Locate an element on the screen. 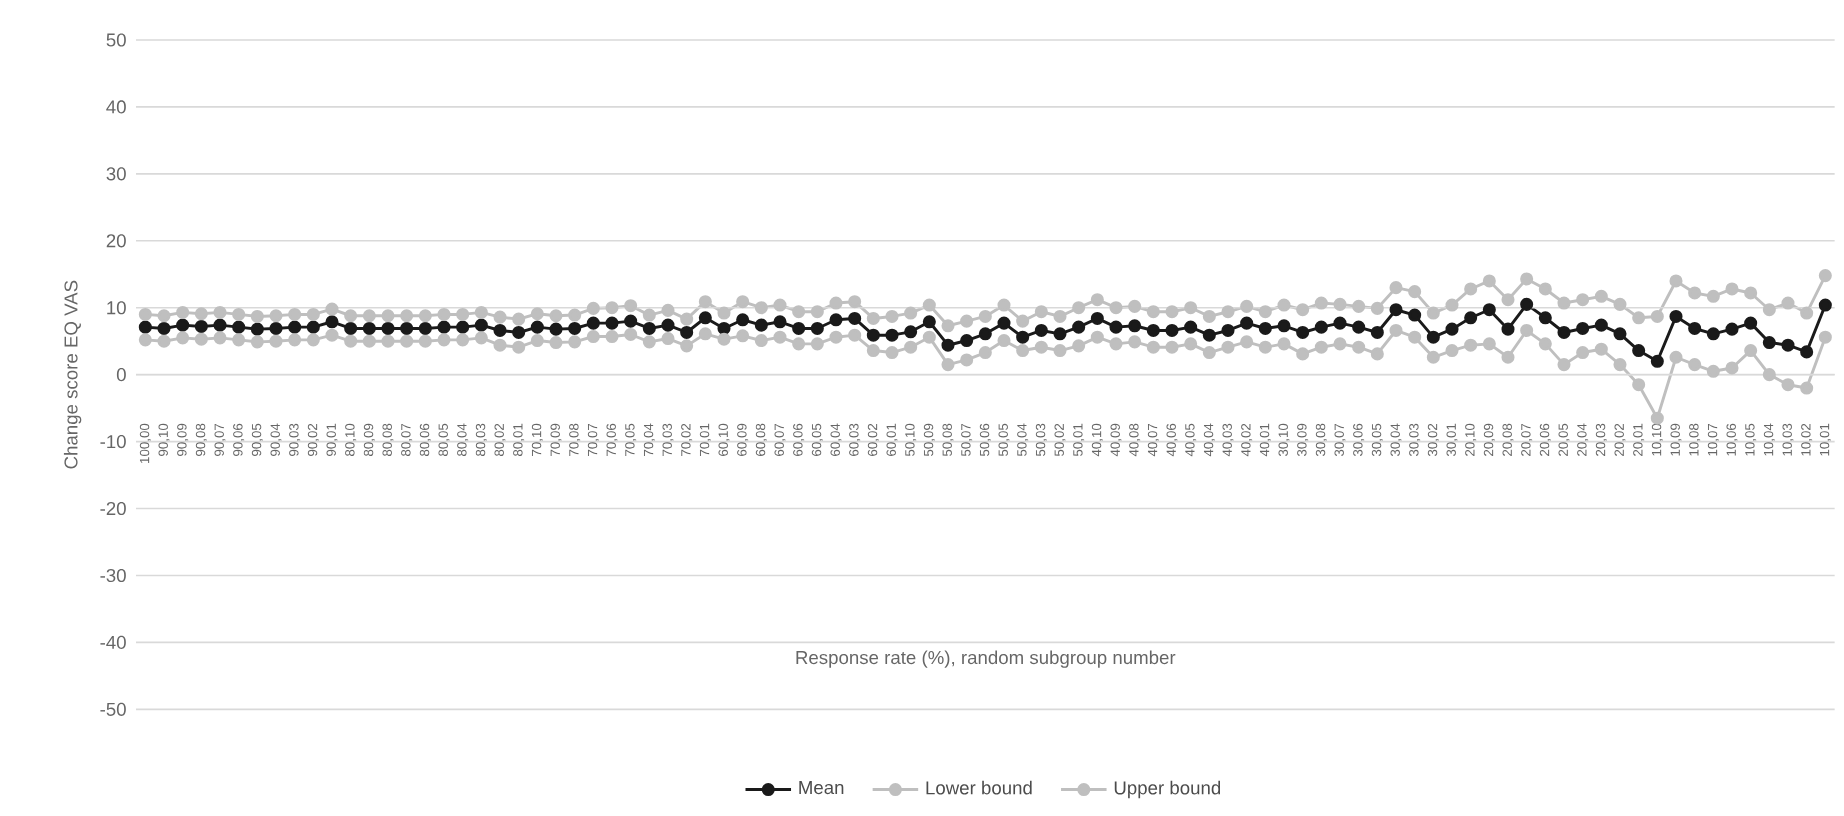  legend-label: Lower bound is located at coordinates (979, 787).